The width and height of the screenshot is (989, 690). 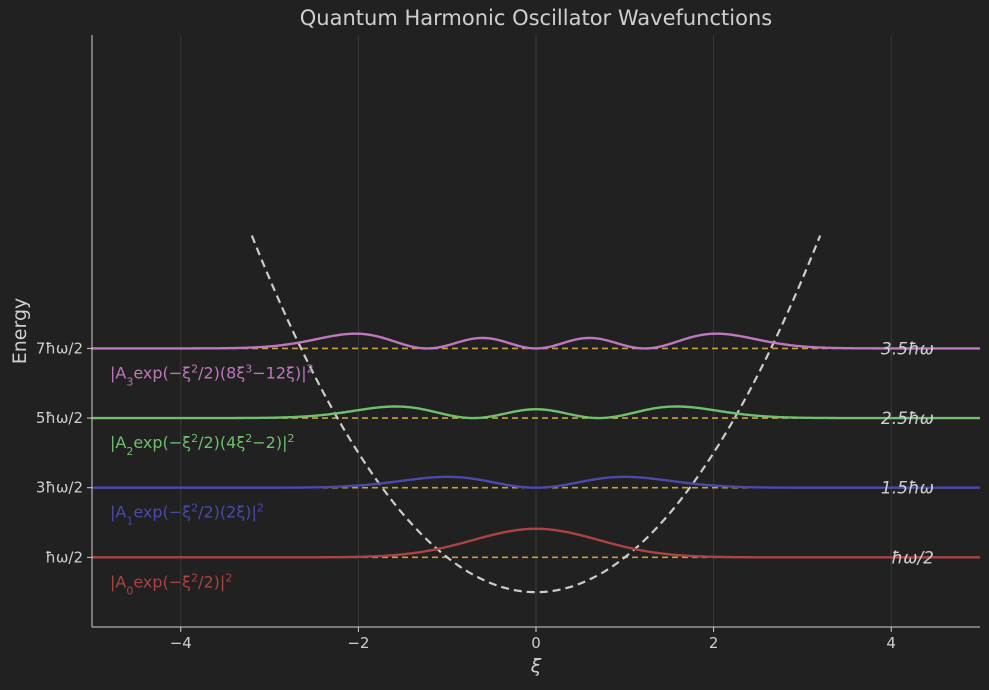 What do you see at coordinates (181, 643) in the screenshot?
I see `x-tick-label: −4` at bounding box center [181, 643].